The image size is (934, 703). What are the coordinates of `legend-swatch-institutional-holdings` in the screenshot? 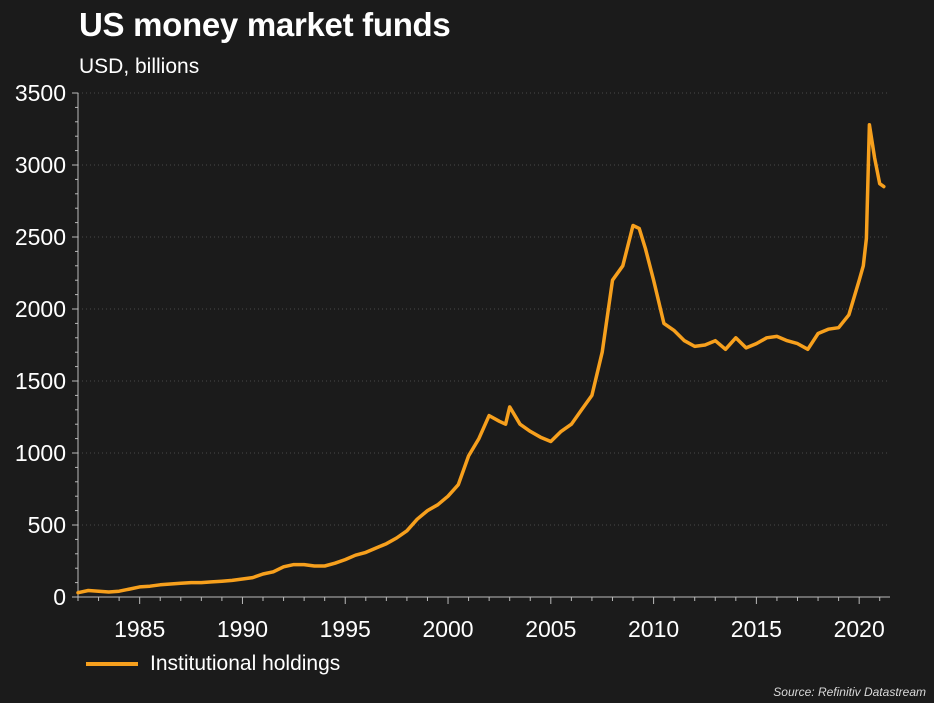 It's located at (112, 664).